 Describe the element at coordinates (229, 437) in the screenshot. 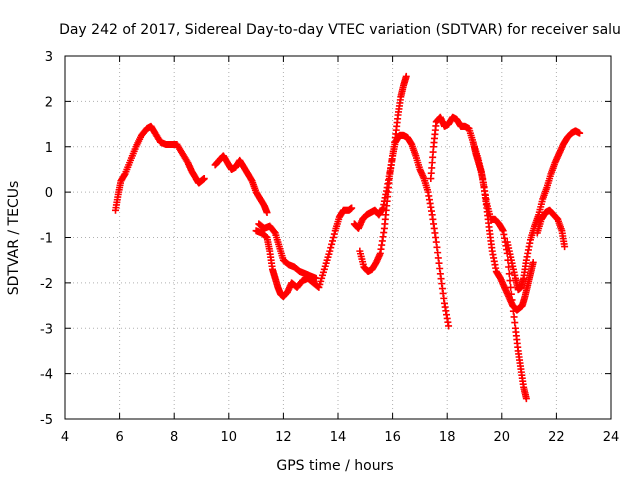

I see `x-tick-label: 10` at that location.